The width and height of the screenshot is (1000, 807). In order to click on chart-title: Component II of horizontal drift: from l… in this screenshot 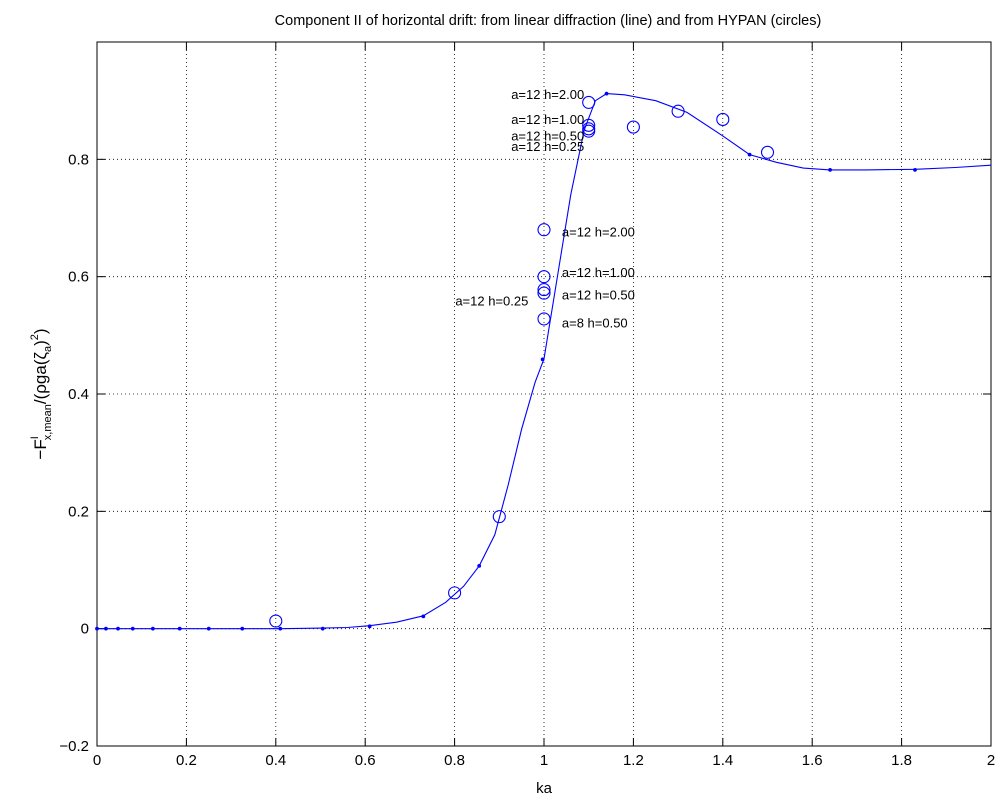, I will do `click(548, 21)`.